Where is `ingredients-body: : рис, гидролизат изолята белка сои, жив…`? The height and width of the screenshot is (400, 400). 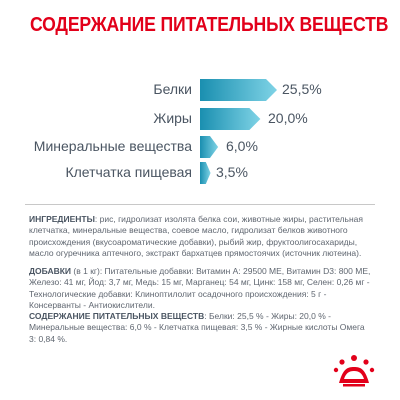 ingredients-body: : рис, гидролизат изолята белка сои, жив… is located at coordinates (196, 236).